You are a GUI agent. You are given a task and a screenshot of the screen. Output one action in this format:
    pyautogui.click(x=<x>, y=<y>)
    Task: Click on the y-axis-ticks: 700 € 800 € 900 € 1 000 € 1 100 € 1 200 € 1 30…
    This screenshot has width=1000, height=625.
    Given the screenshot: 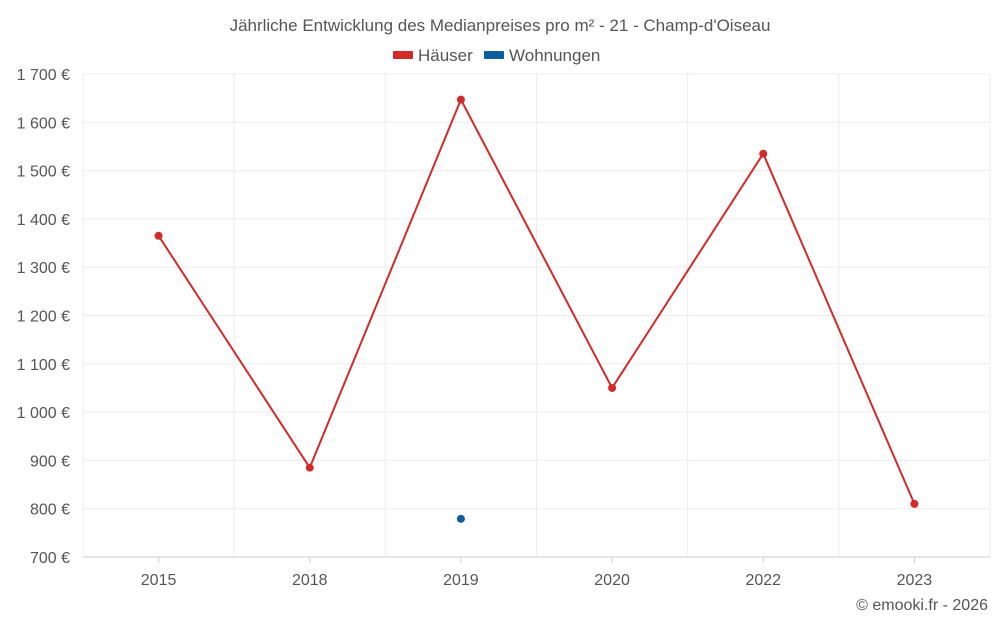 What is the action you would take?
    pyautogui.click(x=43, y=317)
    